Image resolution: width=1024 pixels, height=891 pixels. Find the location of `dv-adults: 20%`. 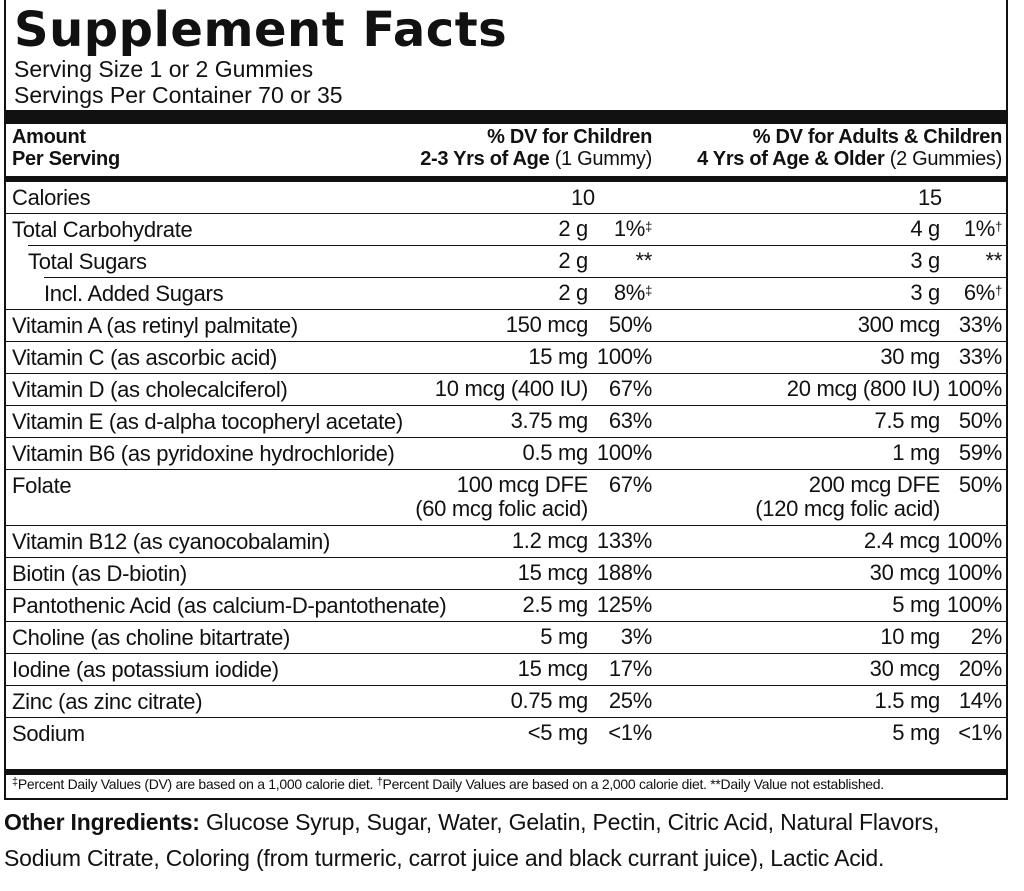

dv-adults: 20% is located at coordinates (980, 668).